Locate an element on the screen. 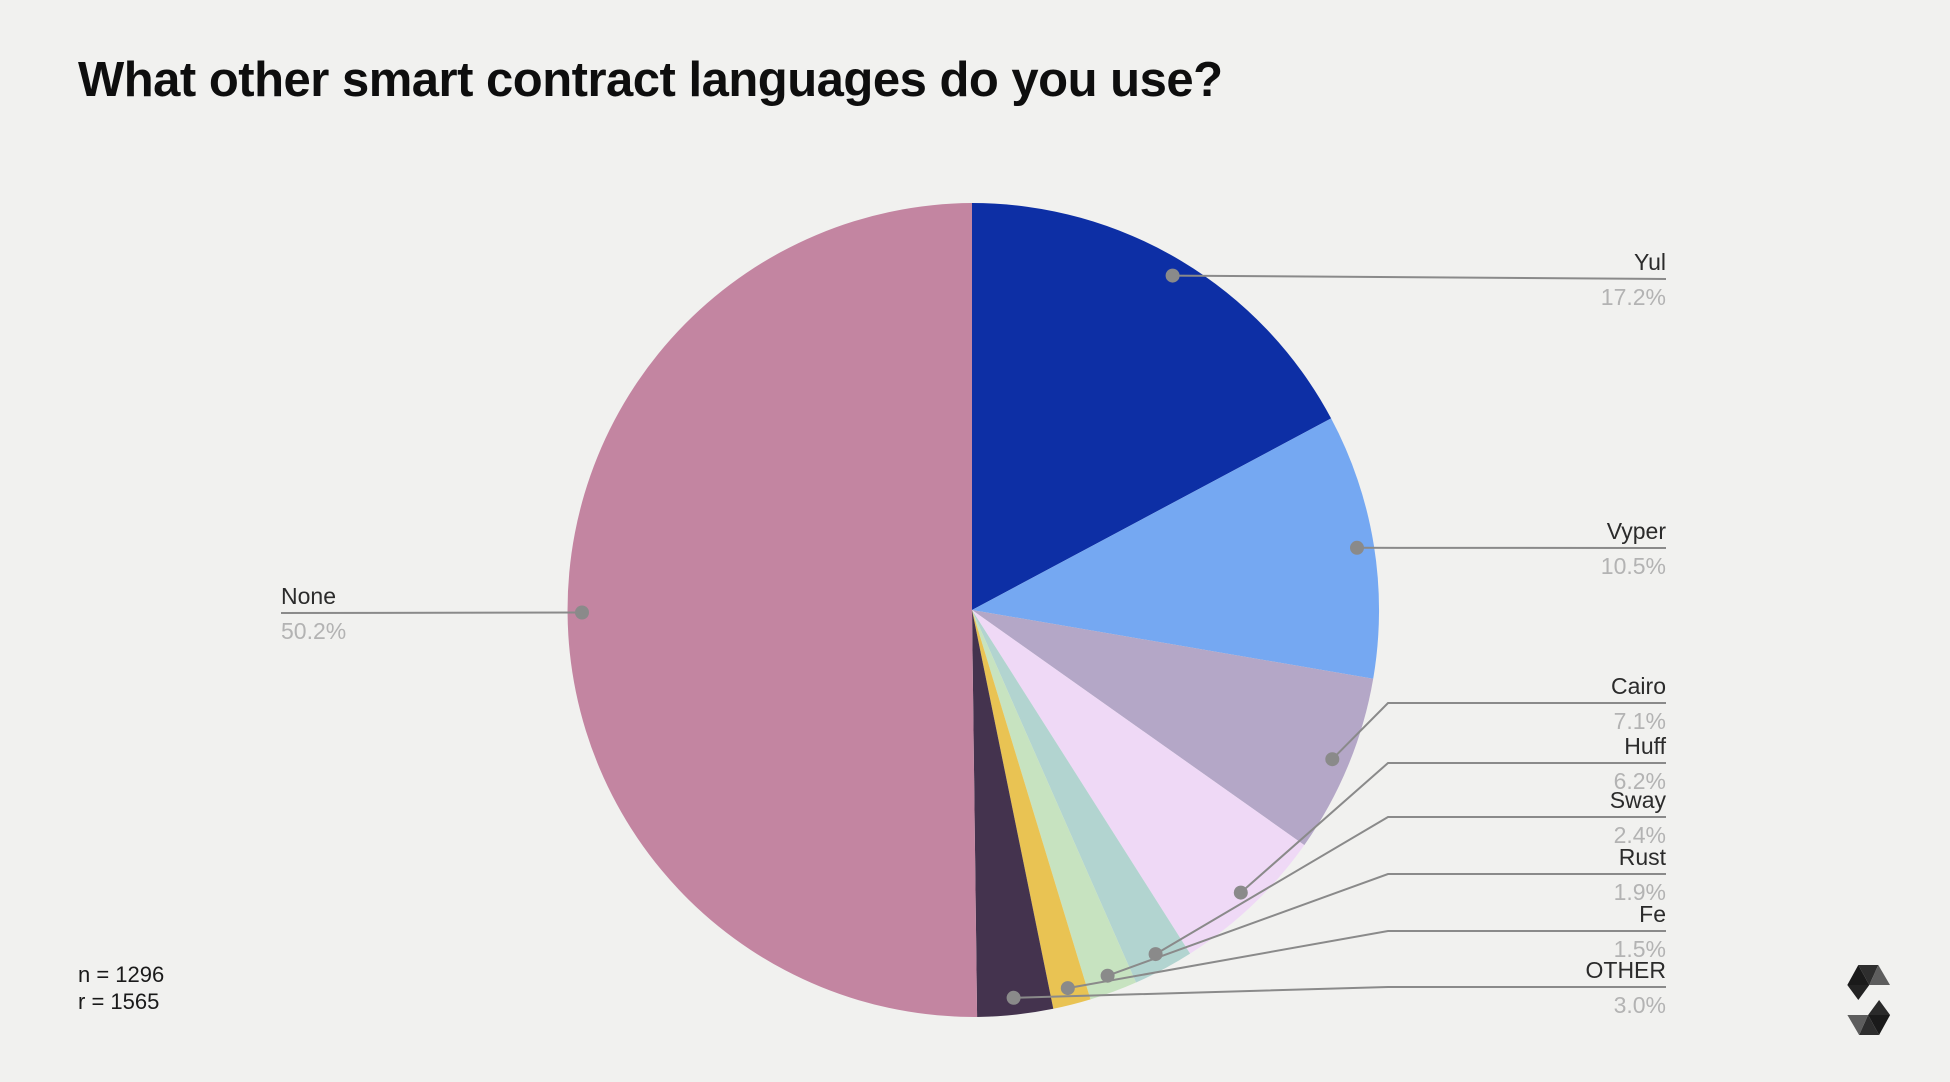  leader-dot-huff is located at coordinates (1240, 892).